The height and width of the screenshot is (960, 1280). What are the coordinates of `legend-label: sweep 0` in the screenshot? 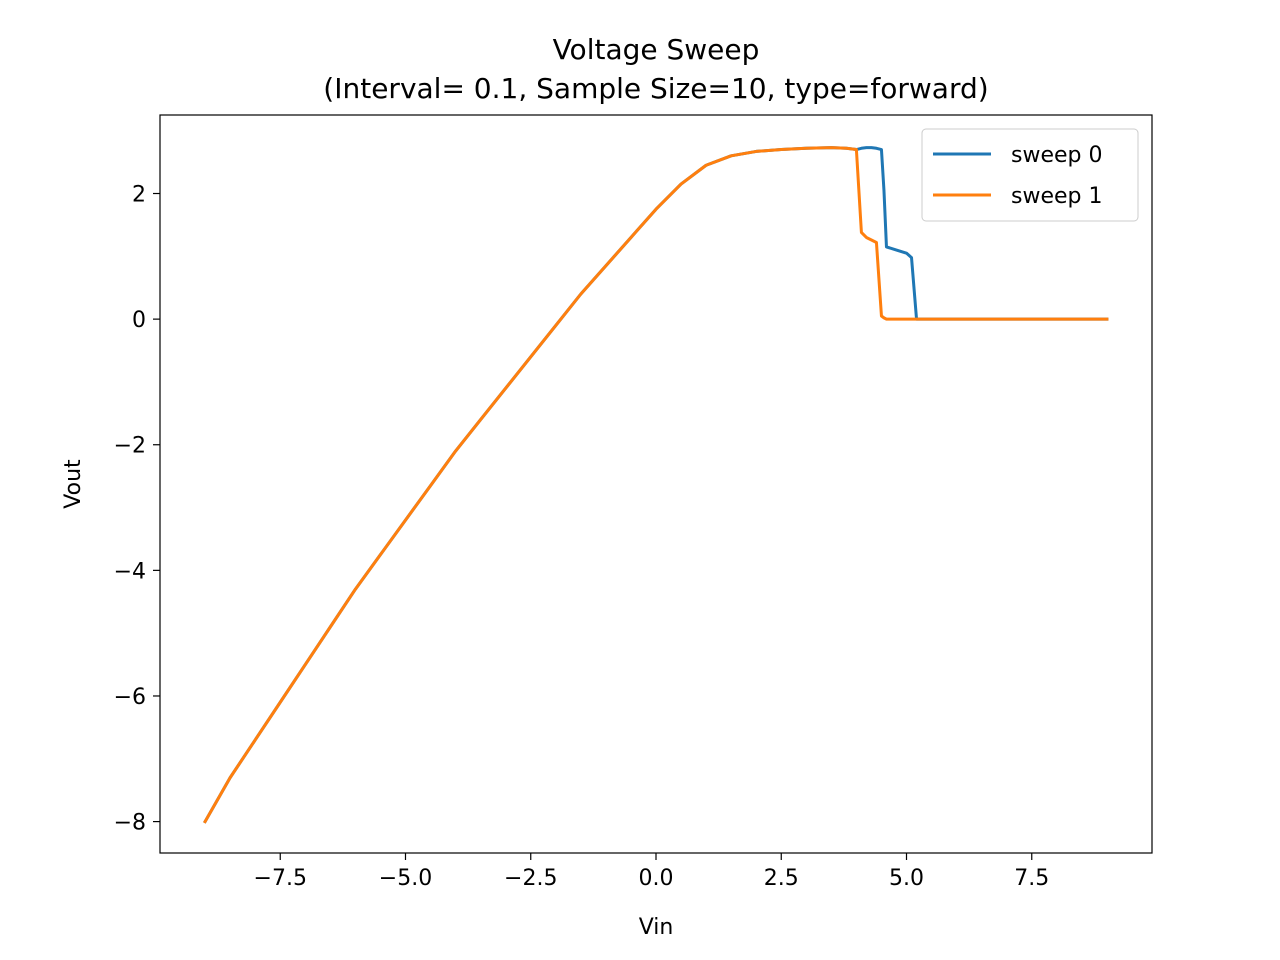 It's located at (1056, 155).